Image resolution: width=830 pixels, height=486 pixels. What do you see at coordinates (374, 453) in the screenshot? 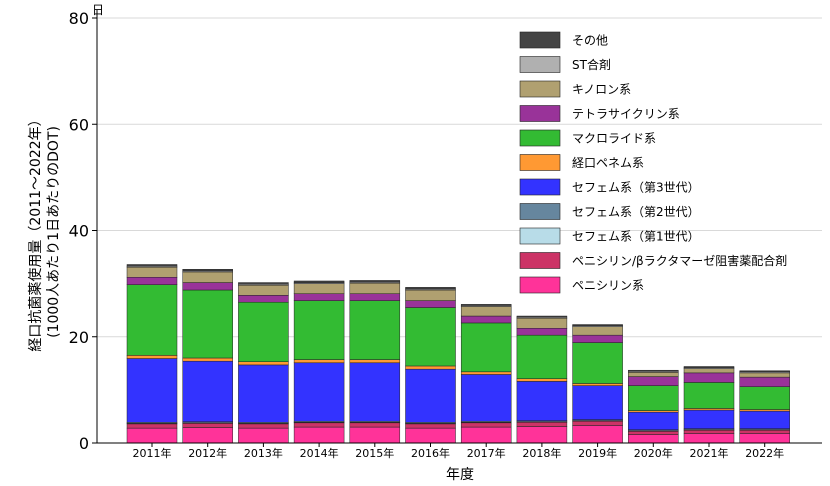
I see `x-tick-label: 2015年` at bounding box center [374, 453].